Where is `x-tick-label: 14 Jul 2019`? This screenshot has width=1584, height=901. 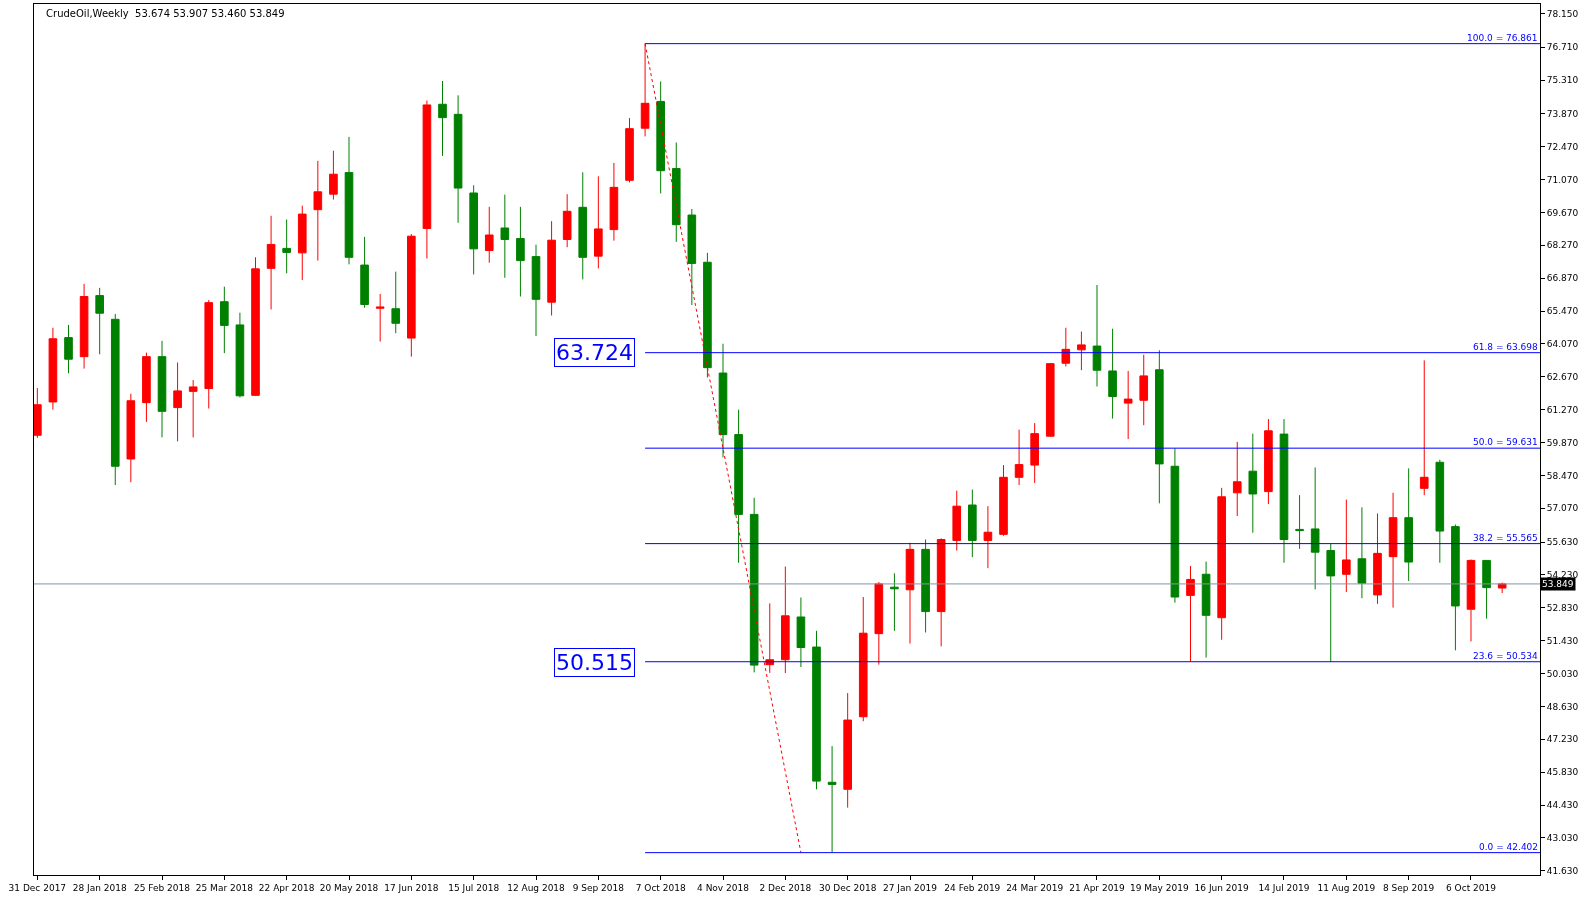 x-tick-label: 14 Jul 2019 is located at coordinates (1284, 887).